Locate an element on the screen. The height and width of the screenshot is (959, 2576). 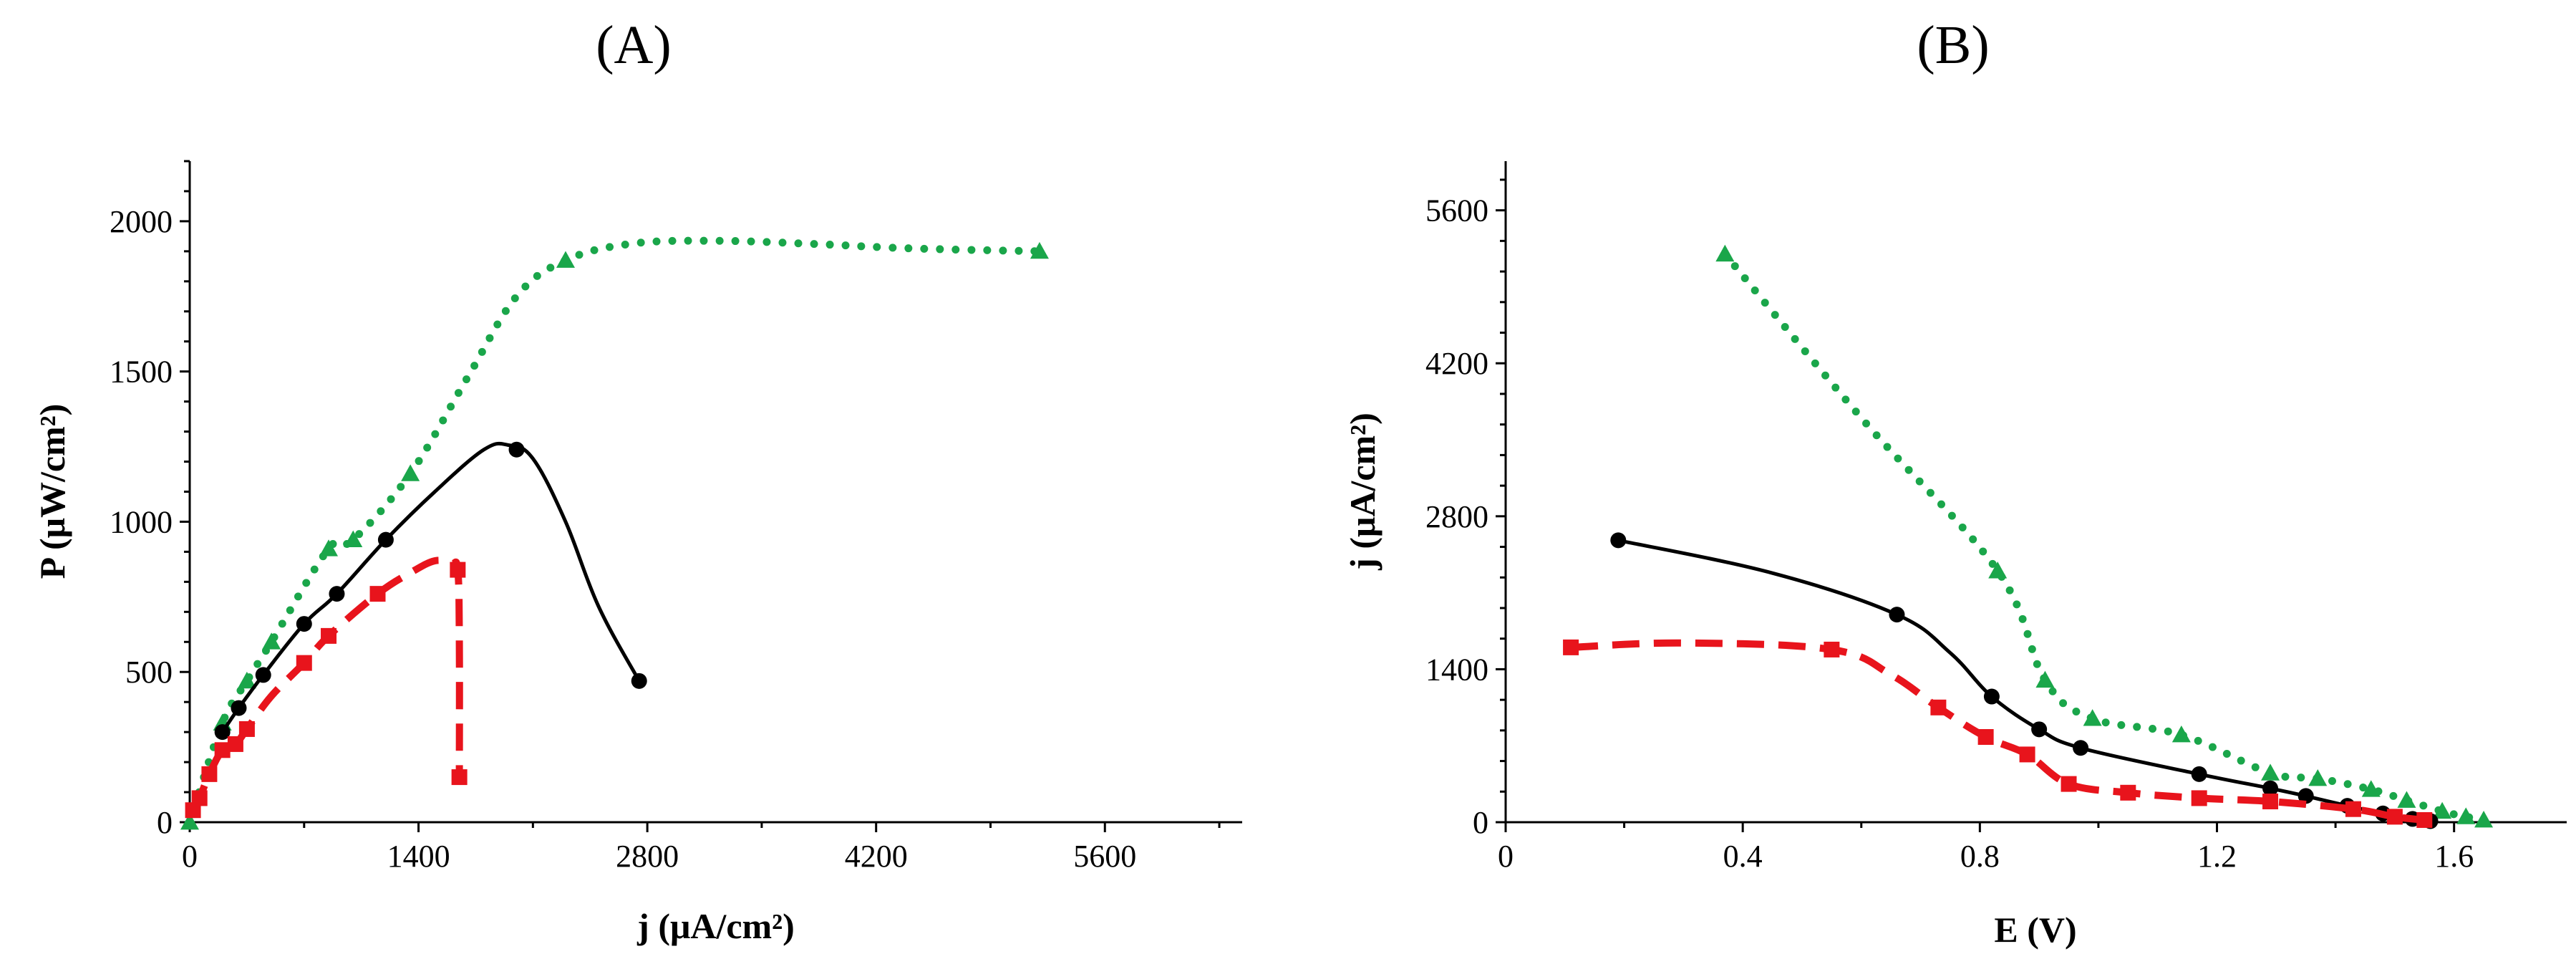
x-tick-label: 0.8 is located at coordinates (1980, 856).